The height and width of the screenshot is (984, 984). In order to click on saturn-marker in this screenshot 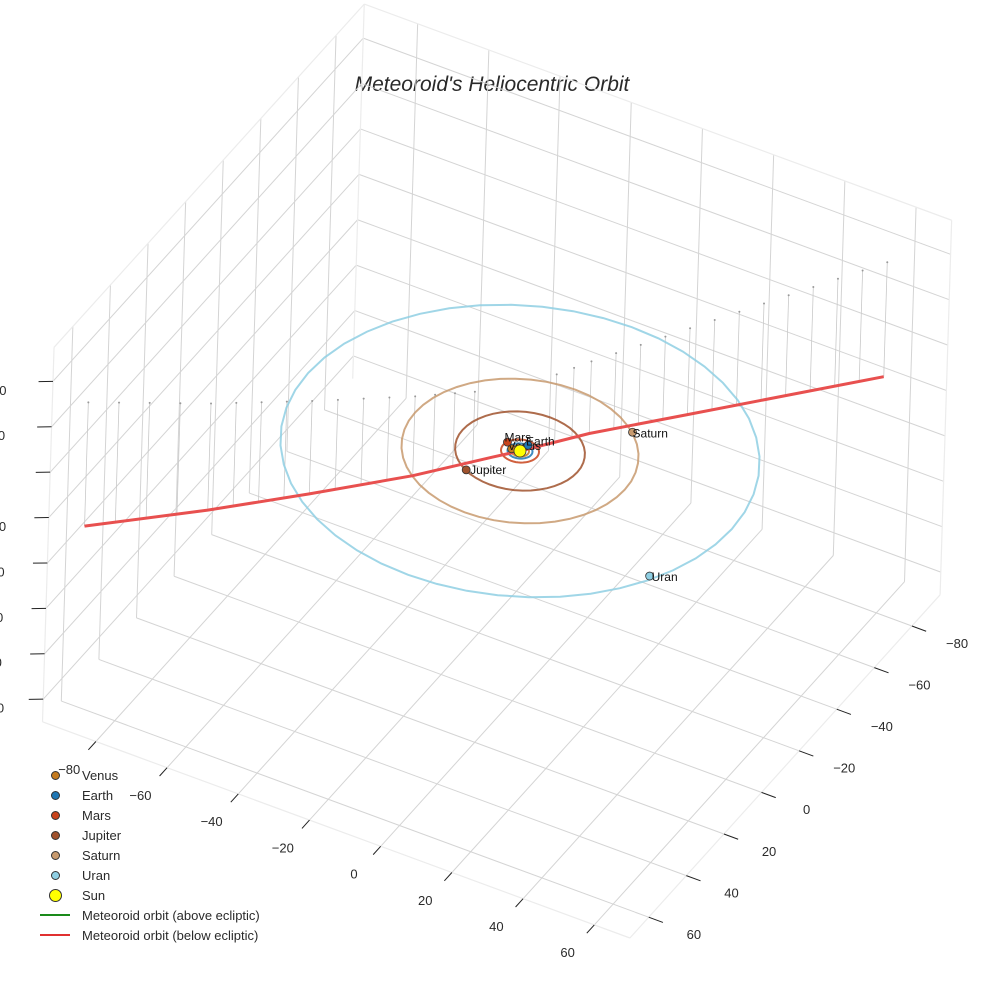, I will do `click(632, 432)`.